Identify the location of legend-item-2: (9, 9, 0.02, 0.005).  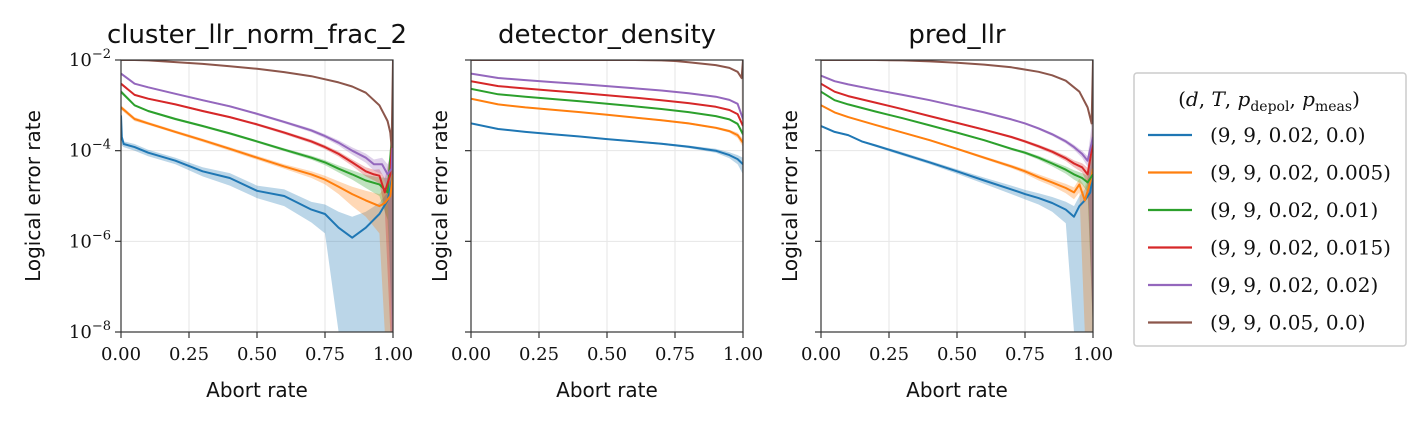
(1269, 173).